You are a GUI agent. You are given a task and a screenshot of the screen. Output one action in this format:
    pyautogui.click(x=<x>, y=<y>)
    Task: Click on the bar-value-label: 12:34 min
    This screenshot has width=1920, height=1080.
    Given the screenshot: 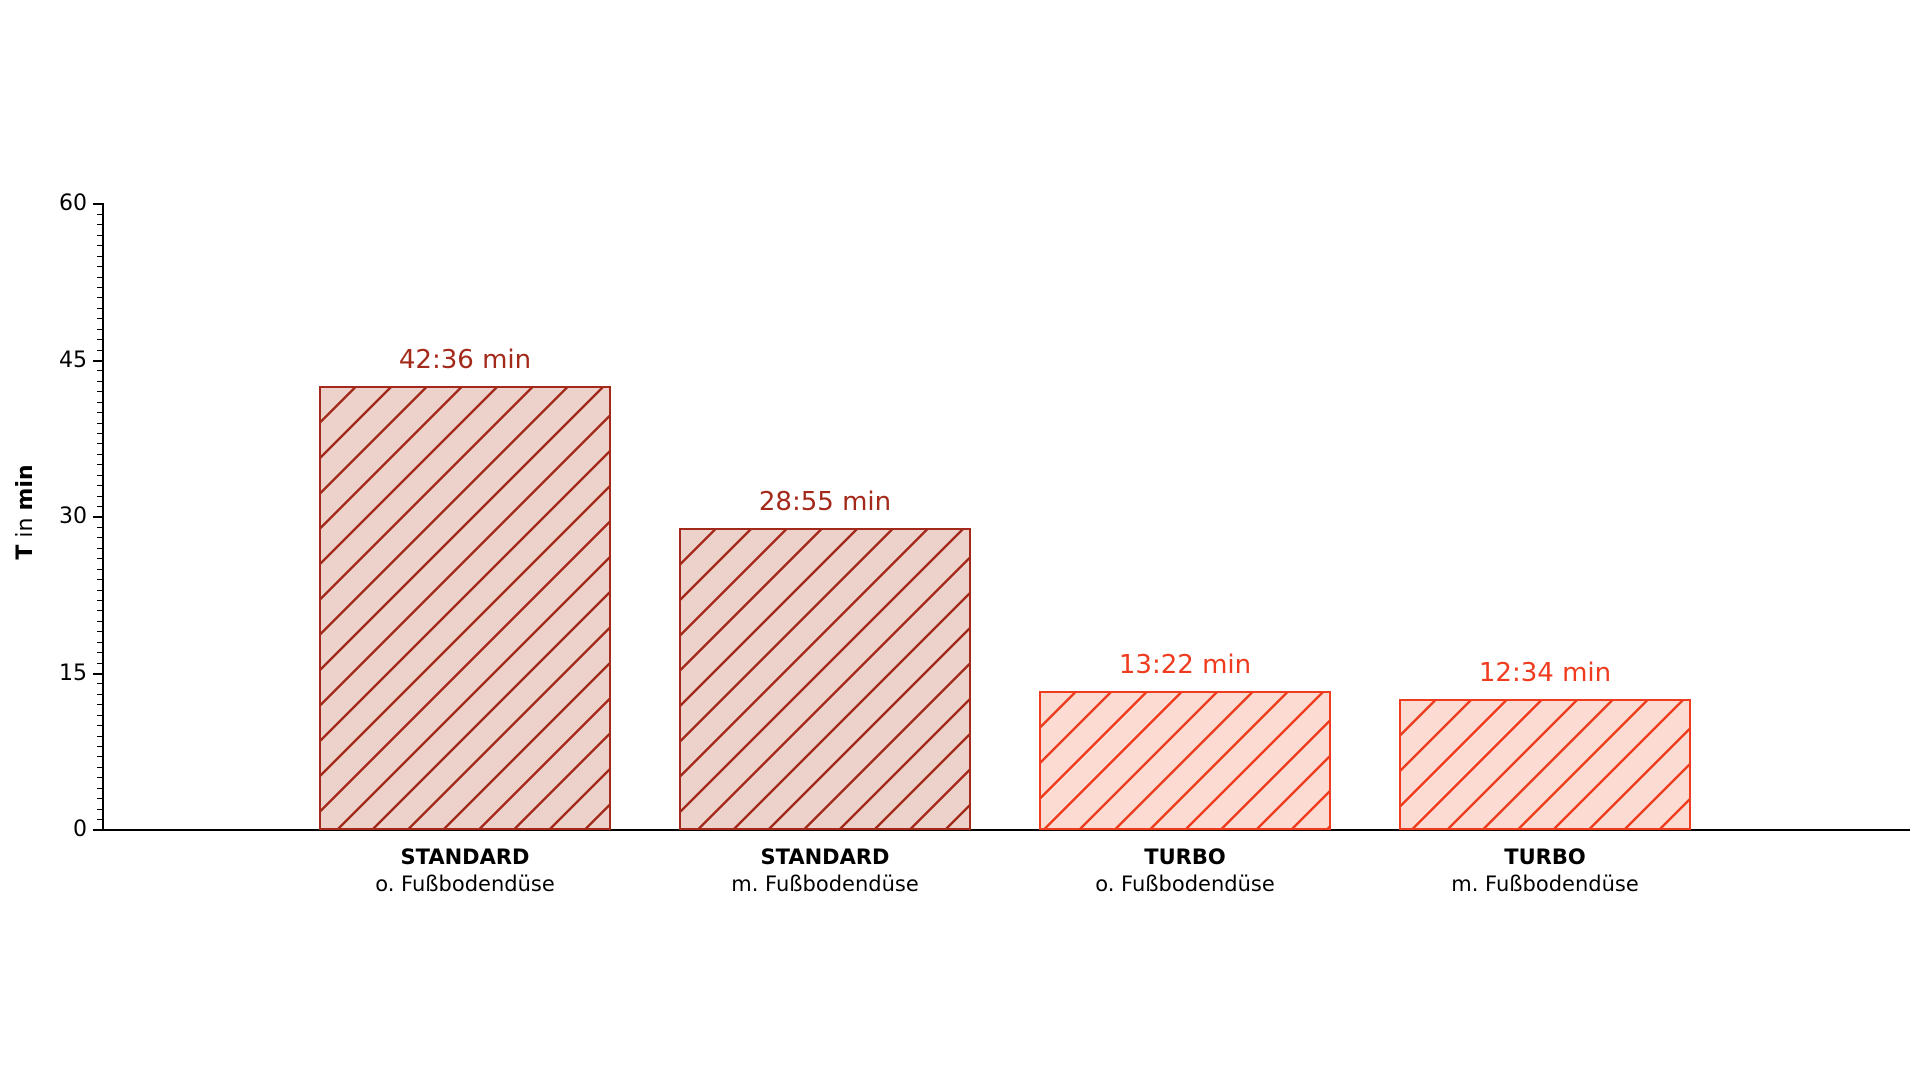 What is the action you would take?
    pyautogui.click(x=1545, y=672)
    